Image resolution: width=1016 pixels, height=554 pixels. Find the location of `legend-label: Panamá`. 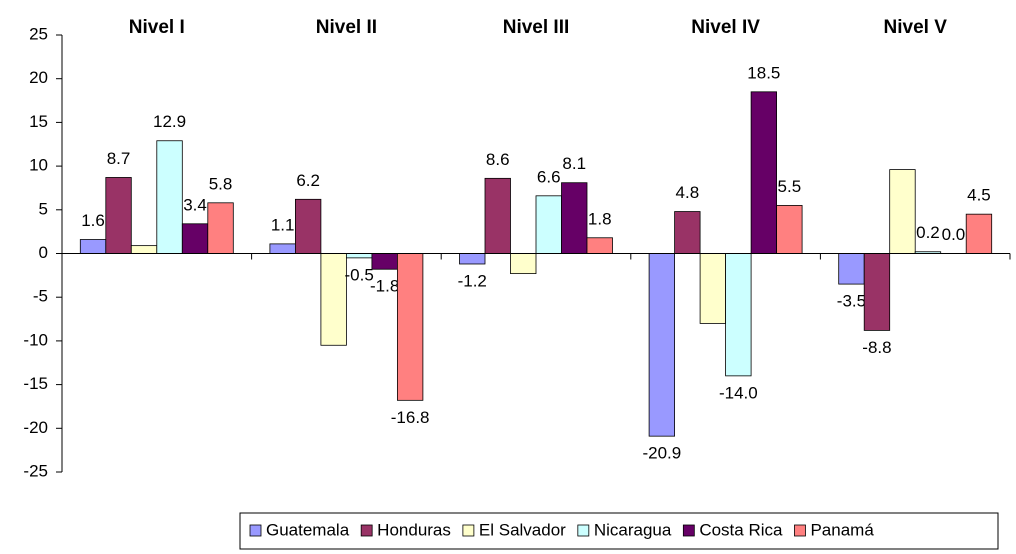

legend-label: Panamá is located at coordinates (842, 529).